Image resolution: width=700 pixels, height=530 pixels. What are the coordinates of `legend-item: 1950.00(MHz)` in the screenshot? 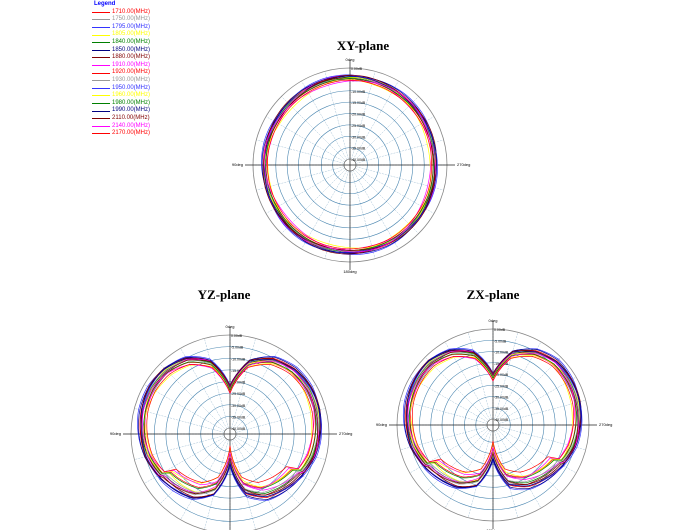 It's located at (121, 89).